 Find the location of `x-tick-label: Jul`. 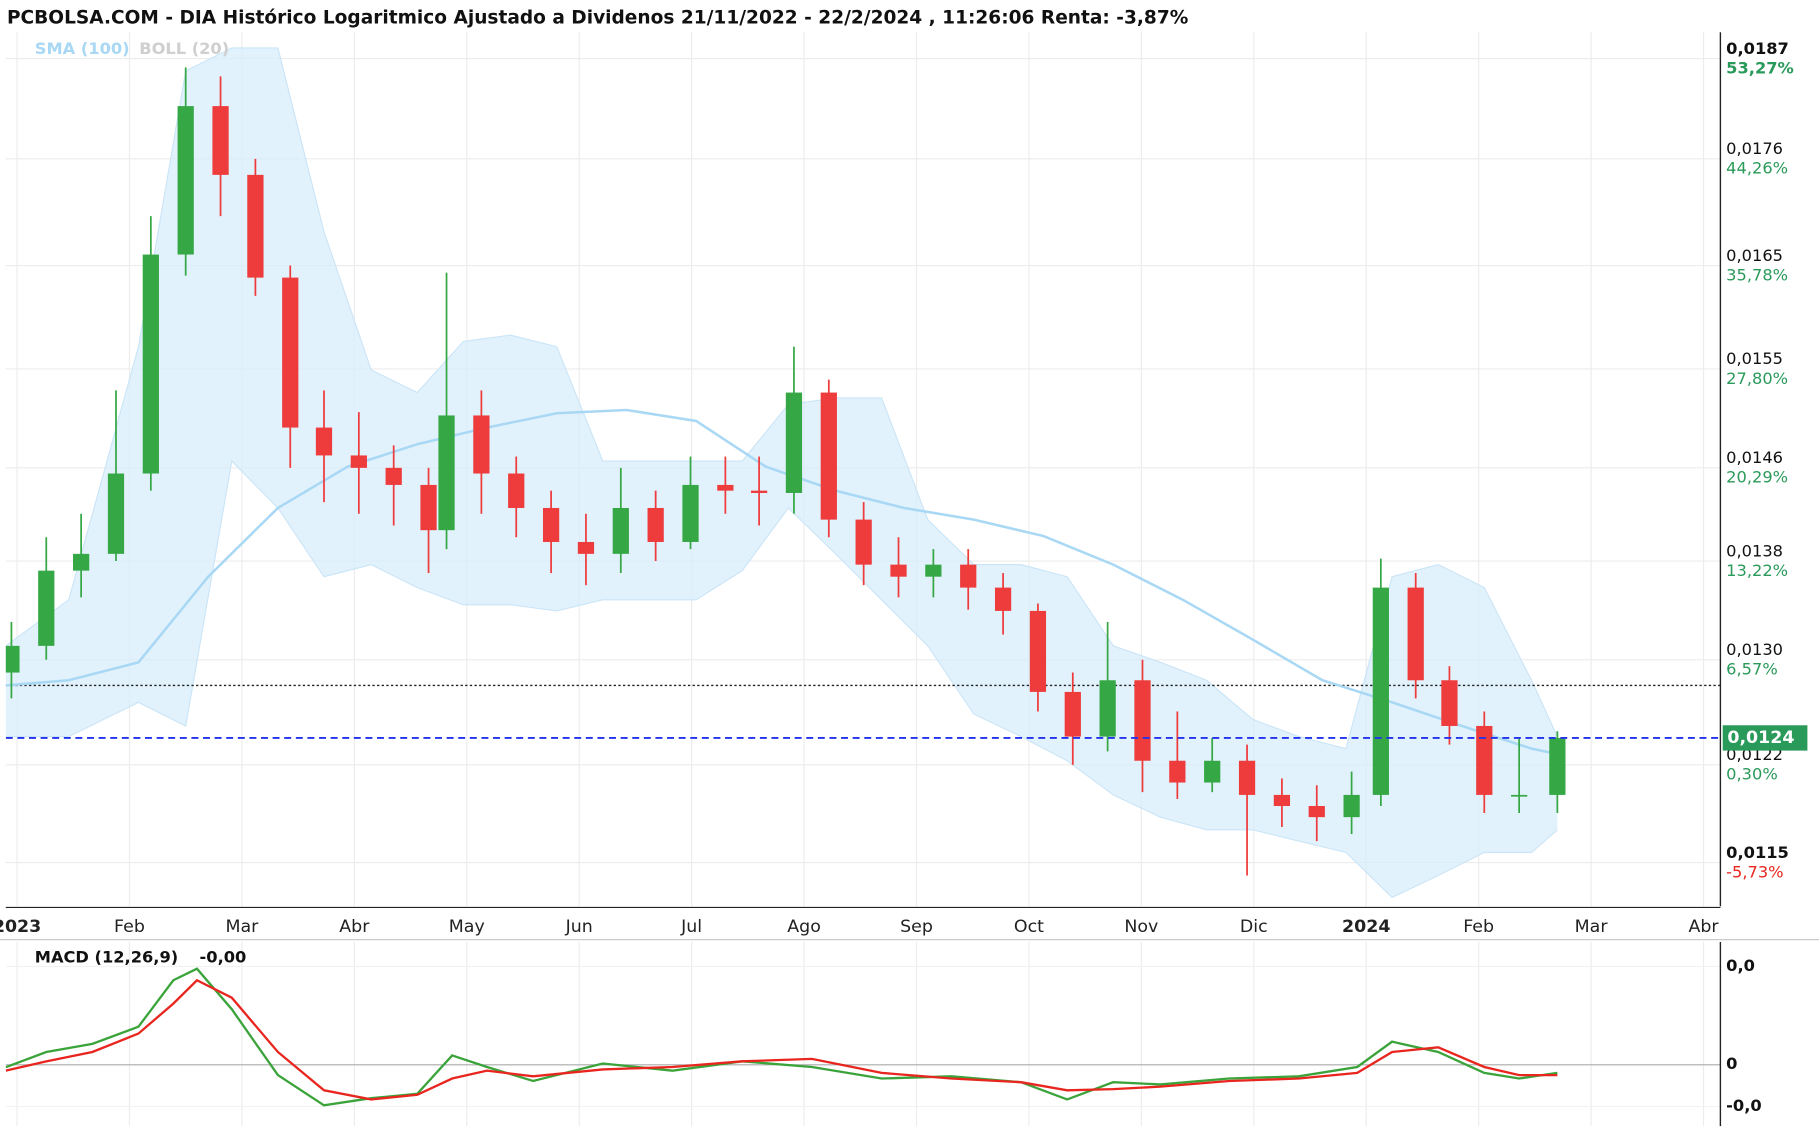

x-tick-label: Jul is located at coordinates (691, 927).